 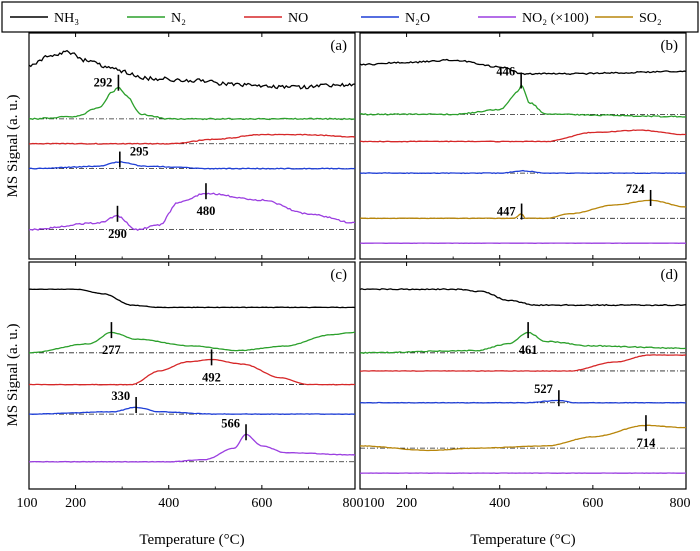 I want to click on legend-label-so: SO₂, so click(x=650, y=18).